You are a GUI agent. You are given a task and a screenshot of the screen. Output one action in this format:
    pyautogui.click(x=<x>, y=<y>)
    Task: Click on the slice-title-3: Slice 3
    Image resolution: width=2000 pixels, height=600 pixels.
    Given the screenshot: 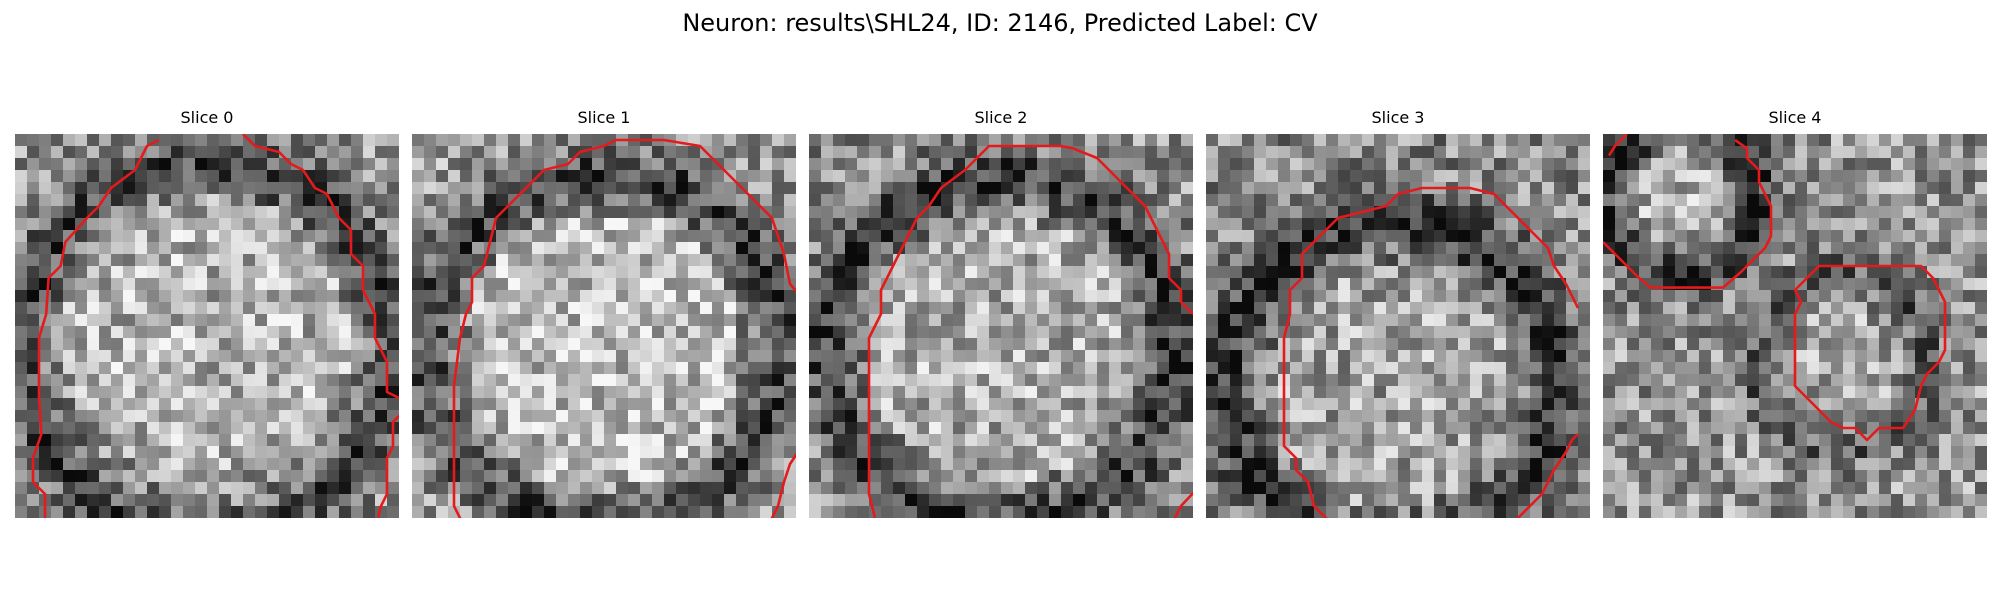 What is the action you would take?
    pyautogui.click(x=1398, y=117)
    